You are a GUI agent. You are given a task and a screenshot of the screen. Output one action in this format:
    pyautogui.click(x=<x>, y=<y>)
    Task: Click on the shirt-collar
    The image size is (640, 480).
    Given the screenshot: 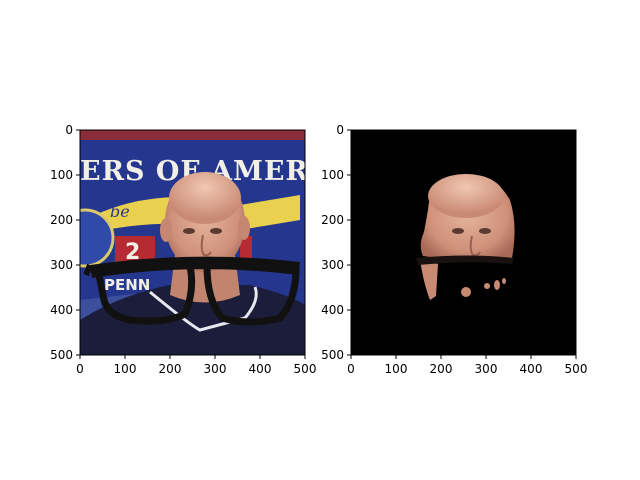 What is the action you would take?
    pyautogui.click(x=203, y=309)
    